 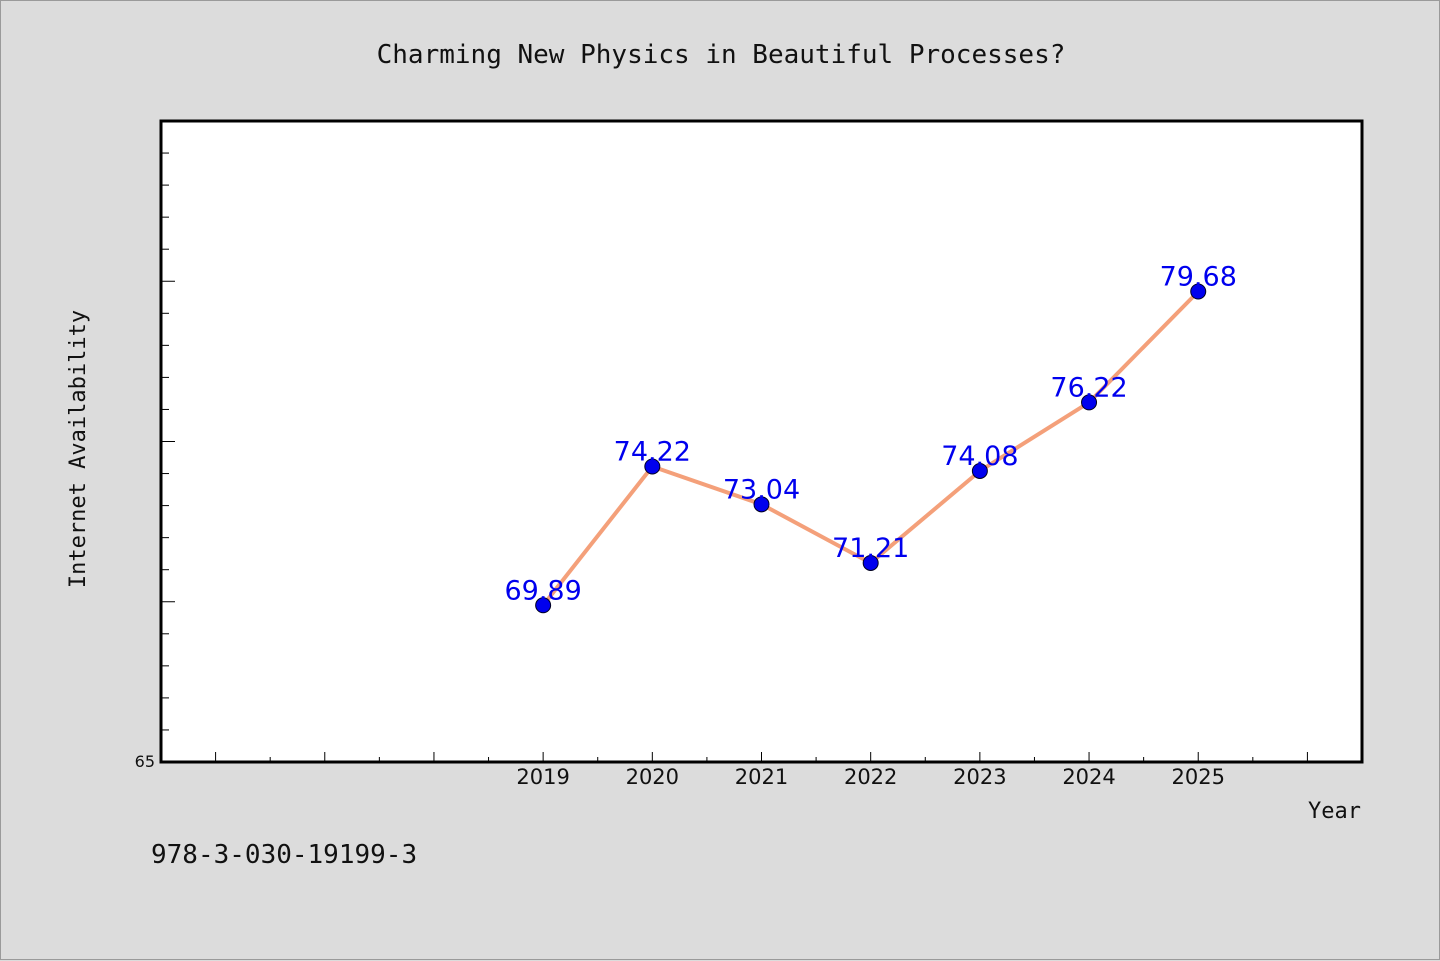 I want to click on data-label: 74.22, so click(x=652, y=451).